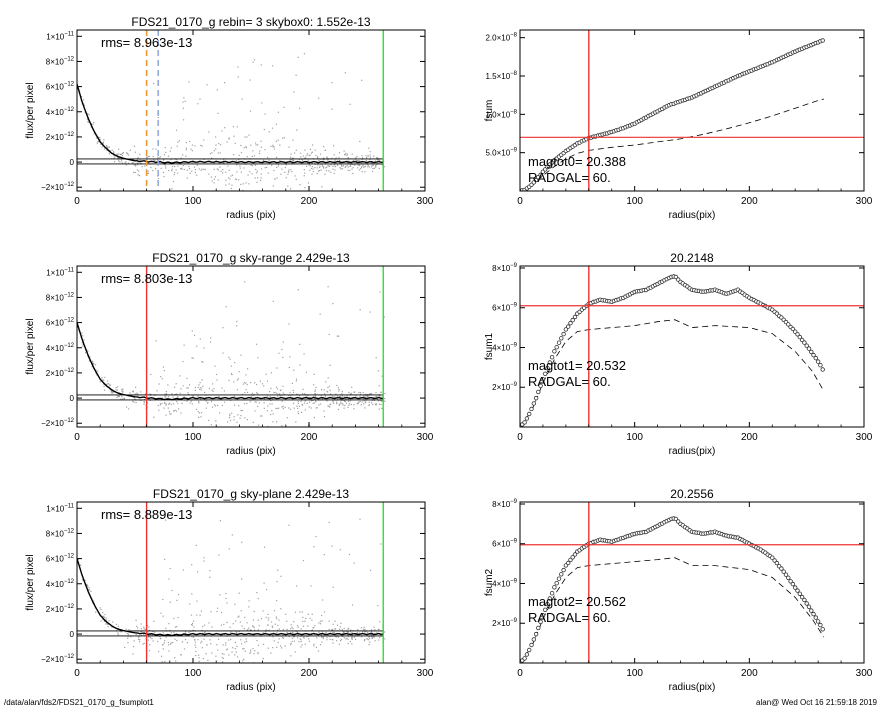 The height and width of the screenshot is (708, 885). I want to click on y-tick-label: 6×10⁻⁹, so click(505, 308).